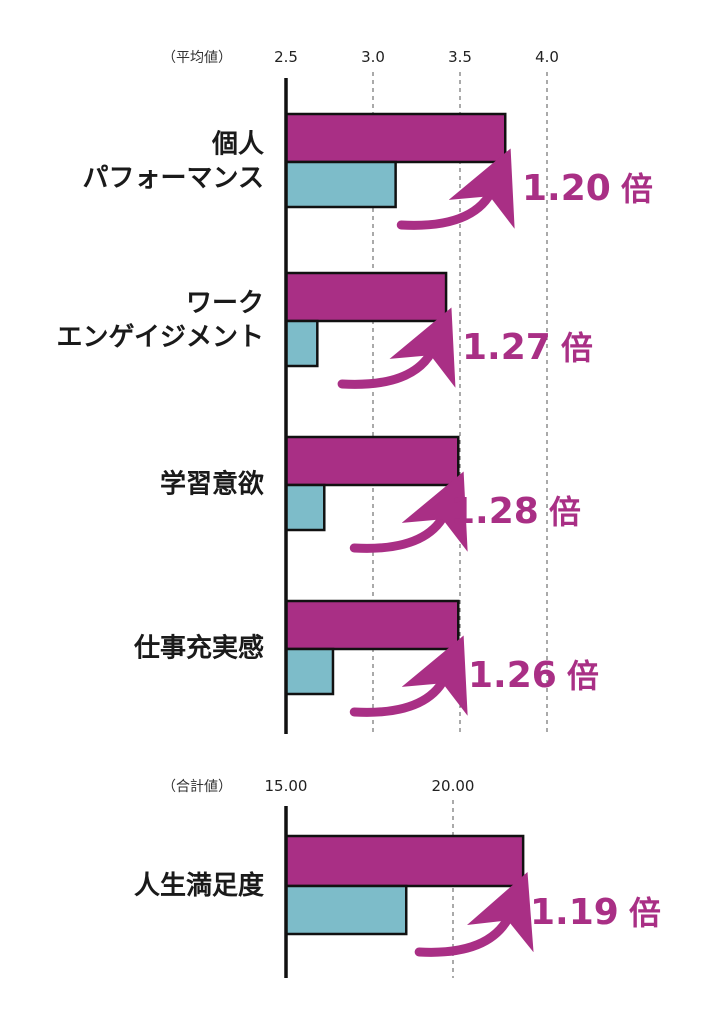 The width and height of the screenshot is (702, 1024). I want to click on ratio-value: 1.26, so click(512, 675).